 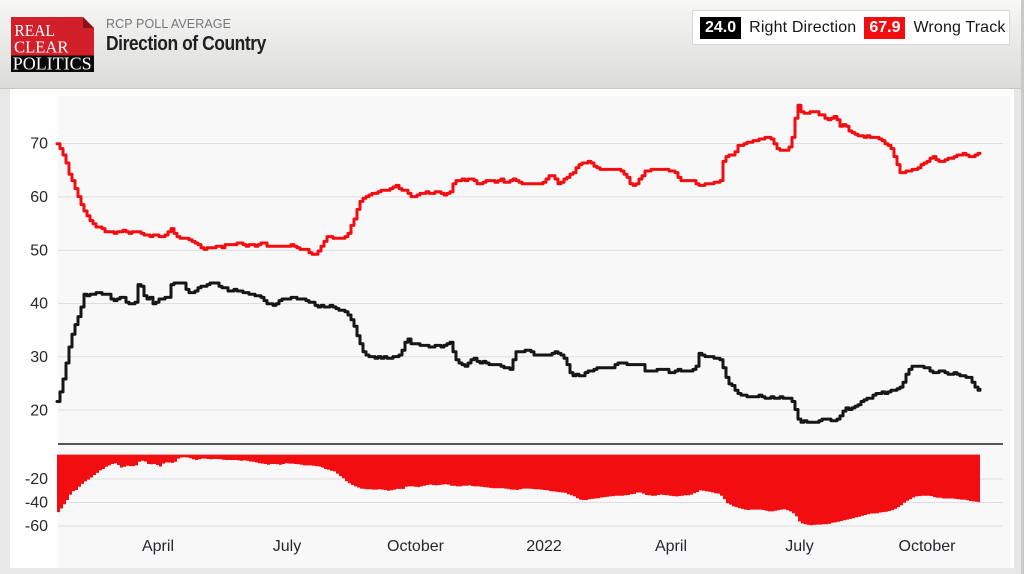 I want to click on svg-text: -20, so click(x=36, y=479).